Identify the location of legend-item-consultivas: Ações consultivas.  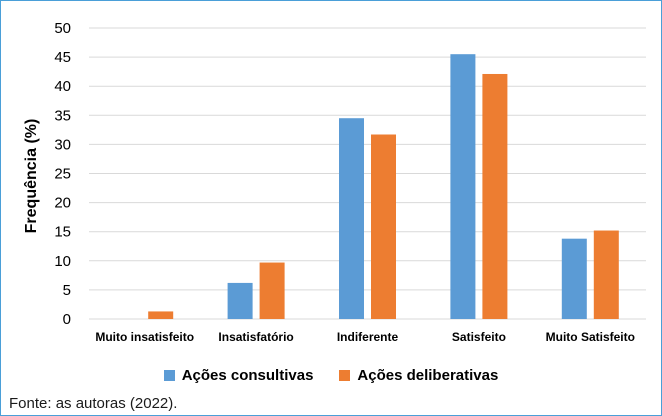
(238, 375).